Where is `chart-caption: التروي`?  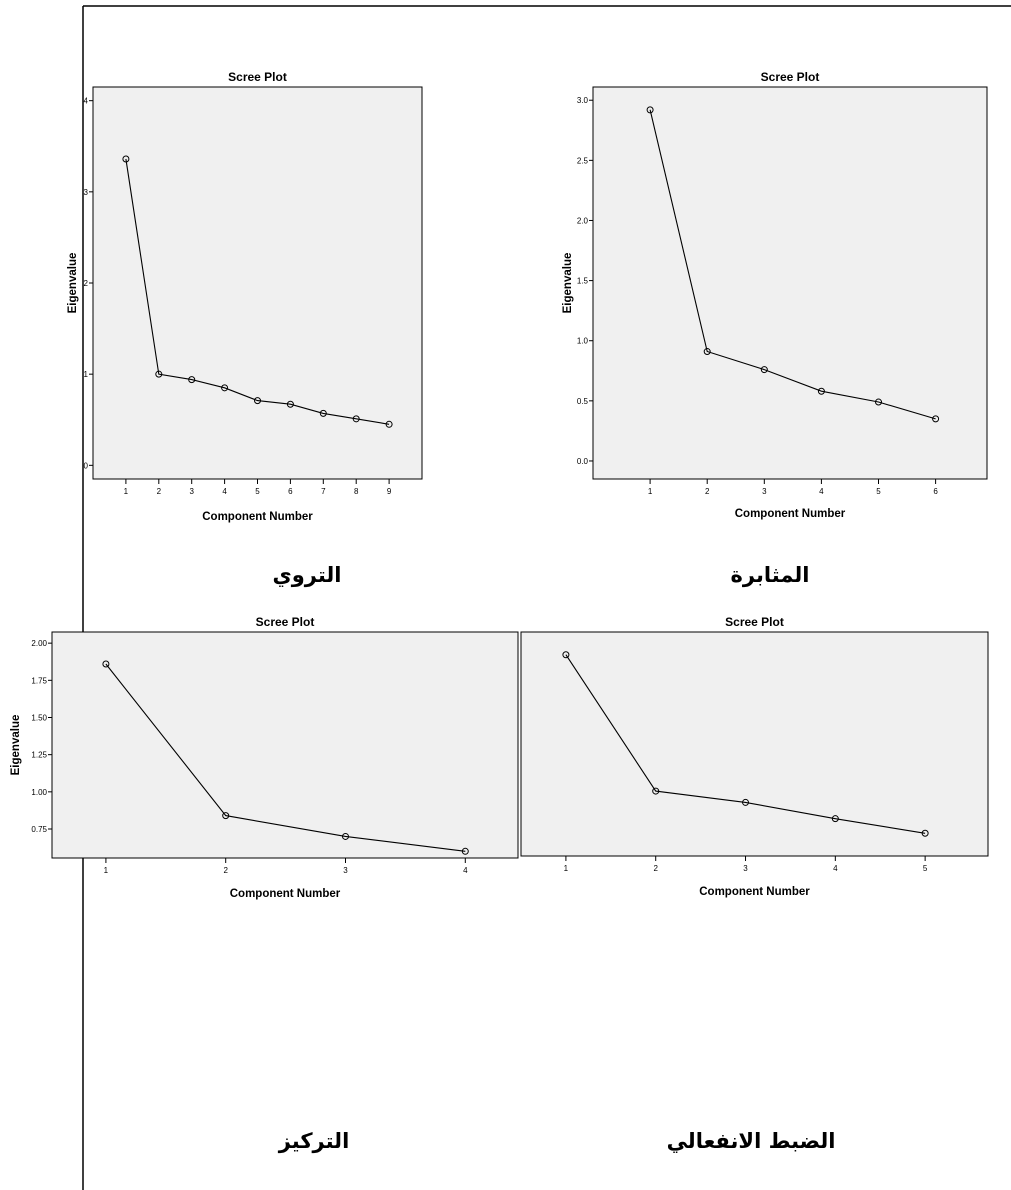
chart-caption: التروي is located at coordinates (306, 575).